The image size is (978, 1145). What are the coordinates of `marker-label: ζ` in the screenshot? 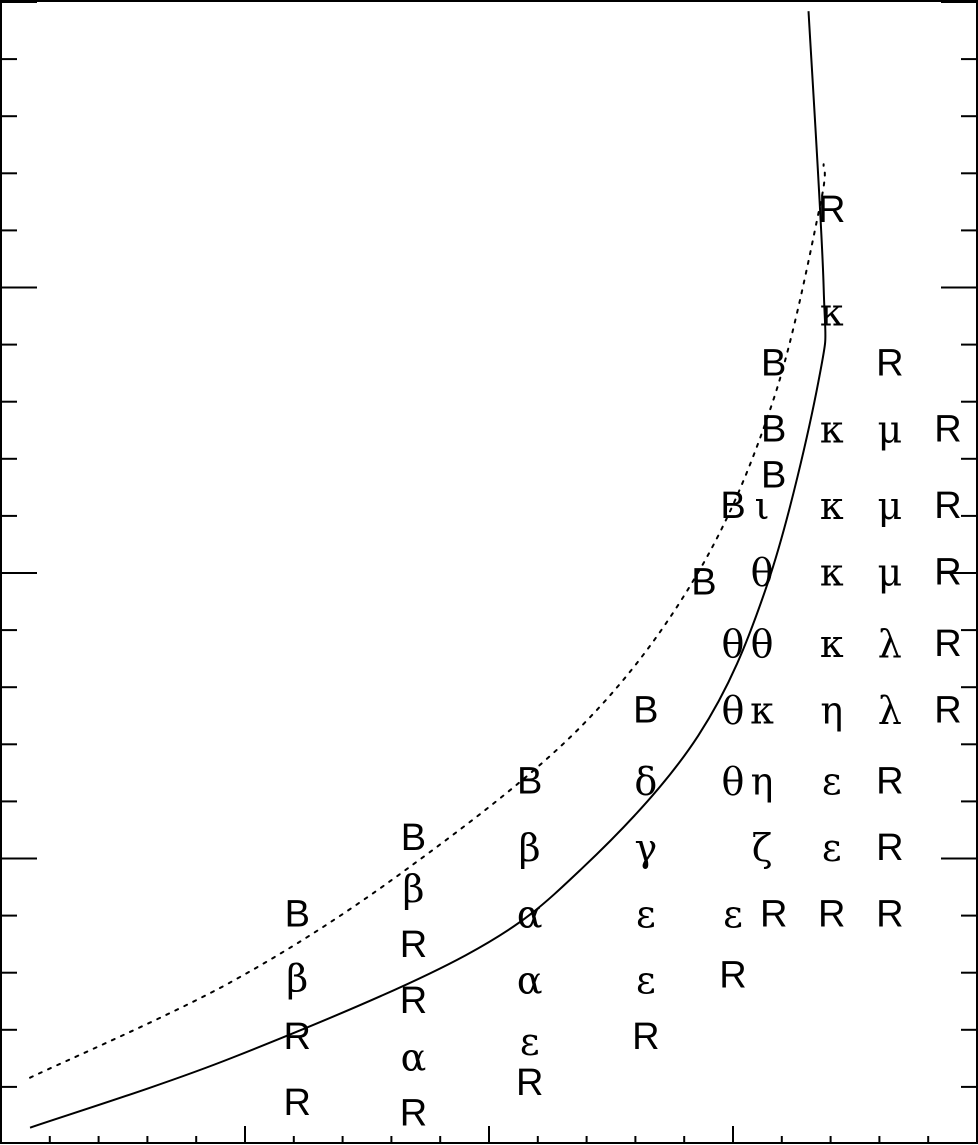 It's located at (762, 848).